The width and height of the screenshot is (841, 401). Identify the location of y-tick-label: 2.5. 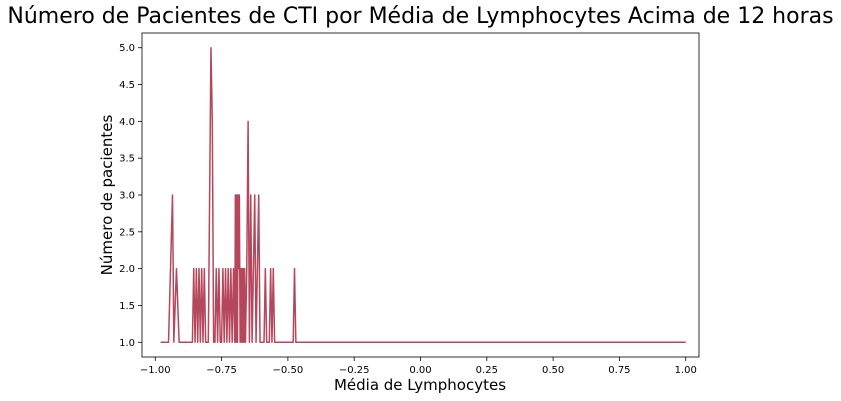
(127, 232).